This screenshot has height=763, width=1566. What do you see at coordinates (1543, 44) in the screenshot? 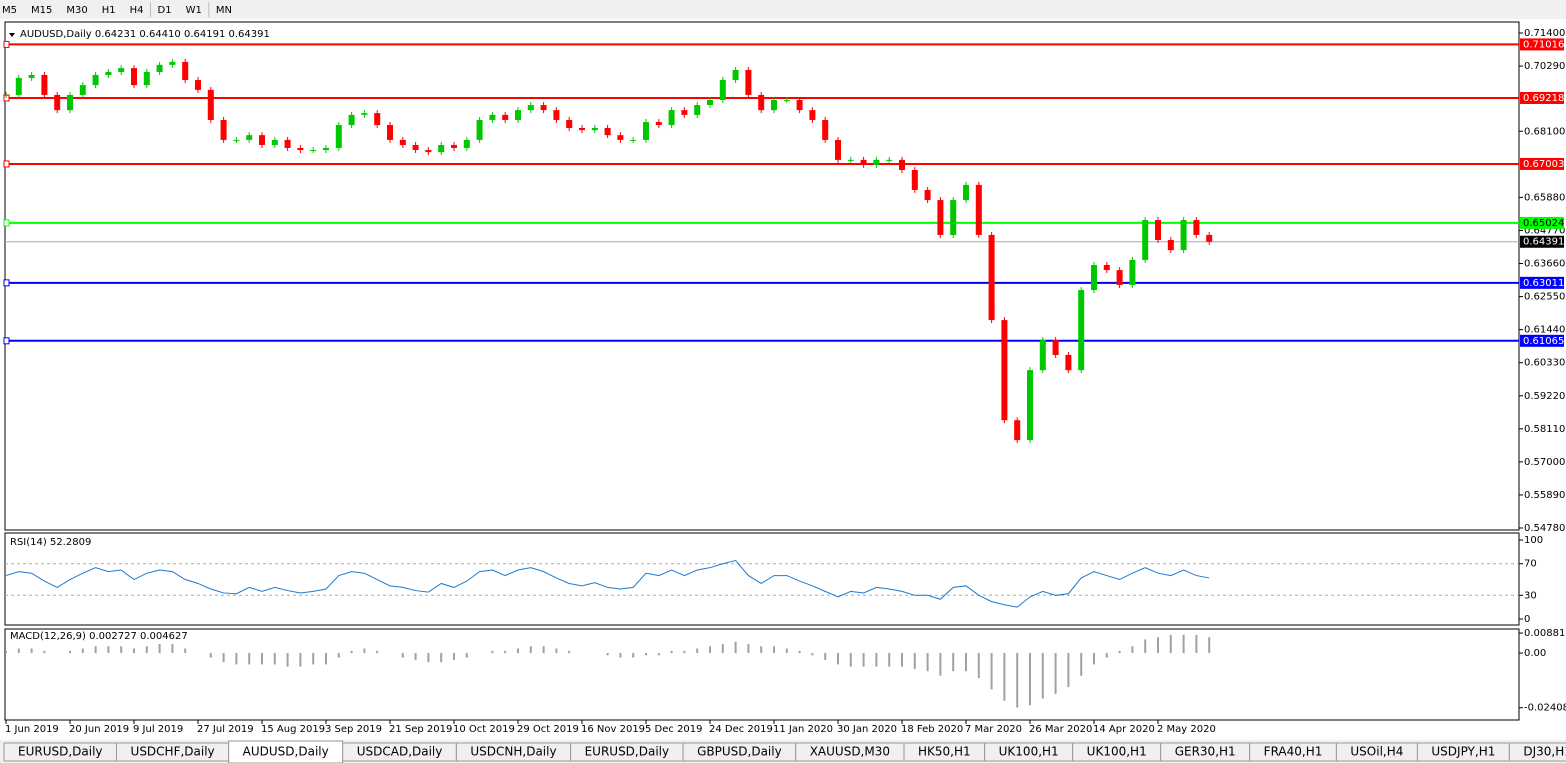
I see `level-label: 0.71016` at bounding box center [1543, 44].